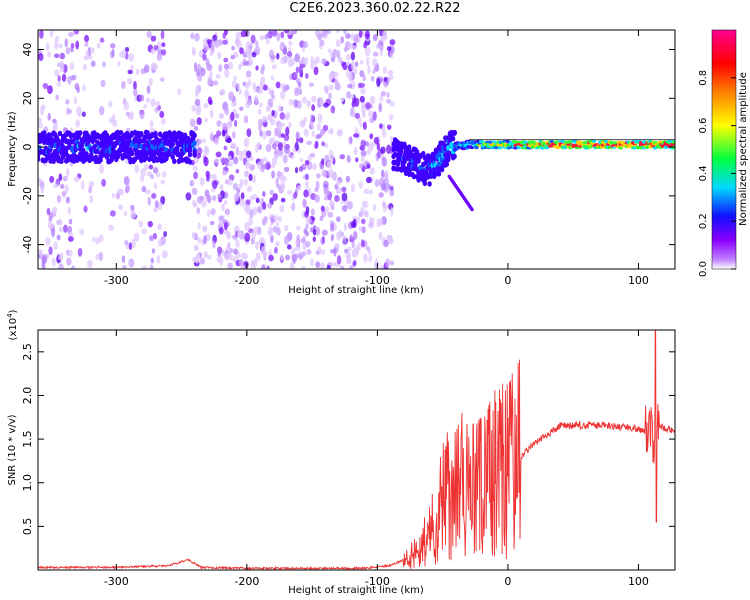 The width and height of the screenshot is (750, 600). What do you see at coordinates (27, 439) in the screenshot?
I see `y-tick-label-bottom: 1.5` at bounding box center [27, 439].